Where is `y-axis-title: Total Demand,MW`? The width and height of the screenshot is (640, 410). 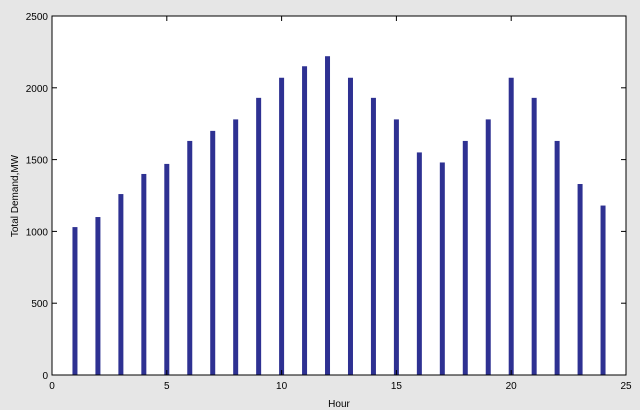 y-axis-title: Total Demand,MW is located at coordinates (15, 195).